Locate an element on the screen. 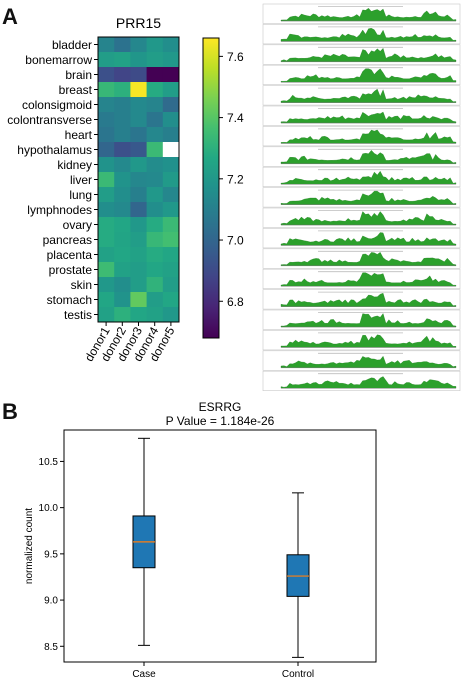 The image size is (475, 692). heatmap-row-label: brain is located at coordinates (78, 75).